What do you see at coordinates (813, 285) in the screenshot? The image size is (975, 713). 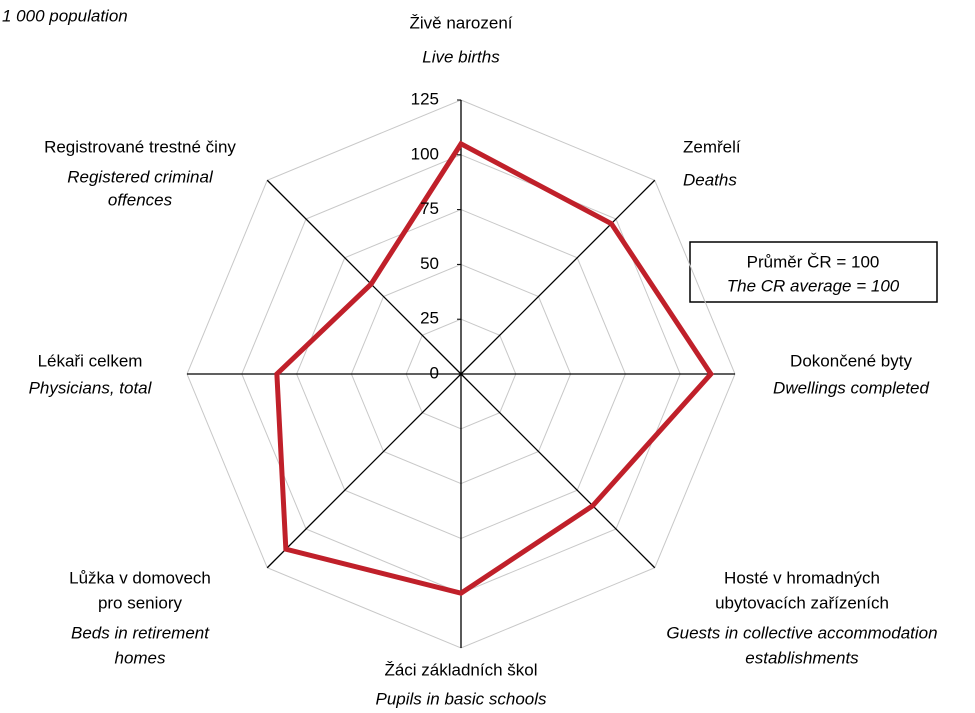 I see `annotation: The CR average = 100` at bounding box center [813, 285].